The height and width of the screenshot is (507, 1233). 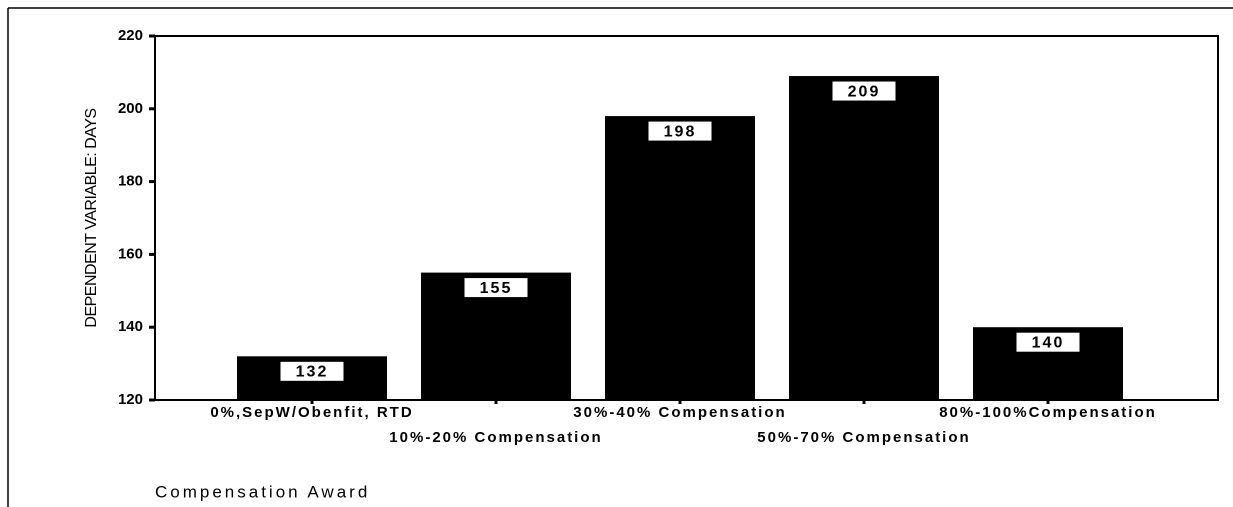 I want to click on y-tick-label: 180, so click(x=130, y=181).